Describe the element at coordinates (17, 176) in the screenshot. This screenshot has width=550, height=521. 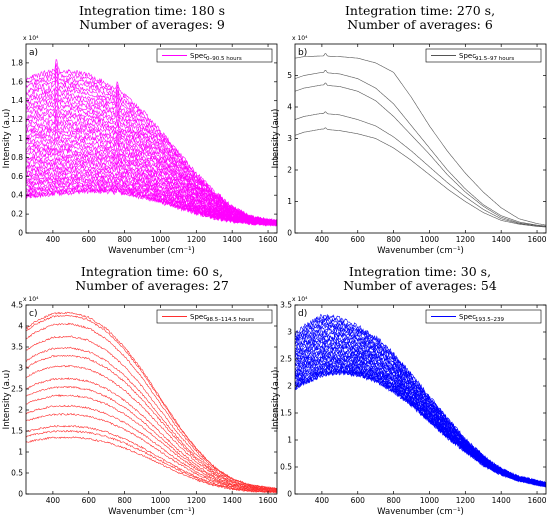
I see `y-tick-label: 0.6` at that location.